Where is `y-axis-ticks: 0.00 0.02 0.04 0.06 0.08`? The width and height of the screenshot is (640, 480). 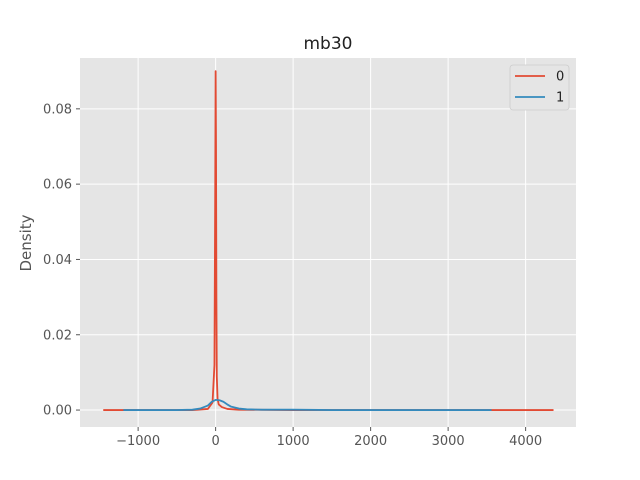 y-axis-ticks: 0.00 0.02 0.04 0.06 0.08 is located at coordinates (61, 260).